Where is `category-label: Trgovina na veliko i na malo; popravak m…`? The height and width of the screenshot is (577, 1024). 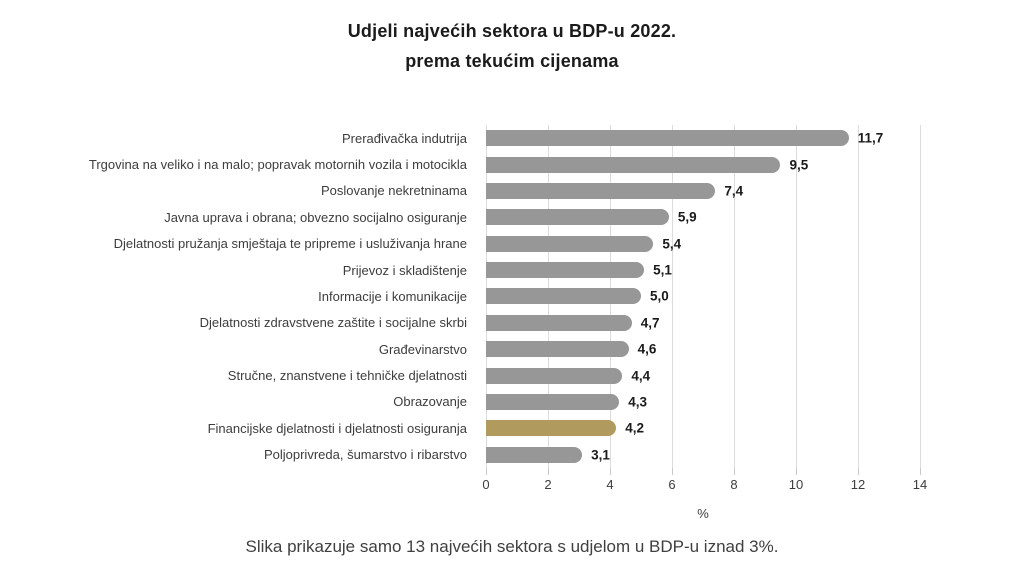
category-label: Trgovina na veliko i na malo; popravak m… is located at coordinates (277, 165).